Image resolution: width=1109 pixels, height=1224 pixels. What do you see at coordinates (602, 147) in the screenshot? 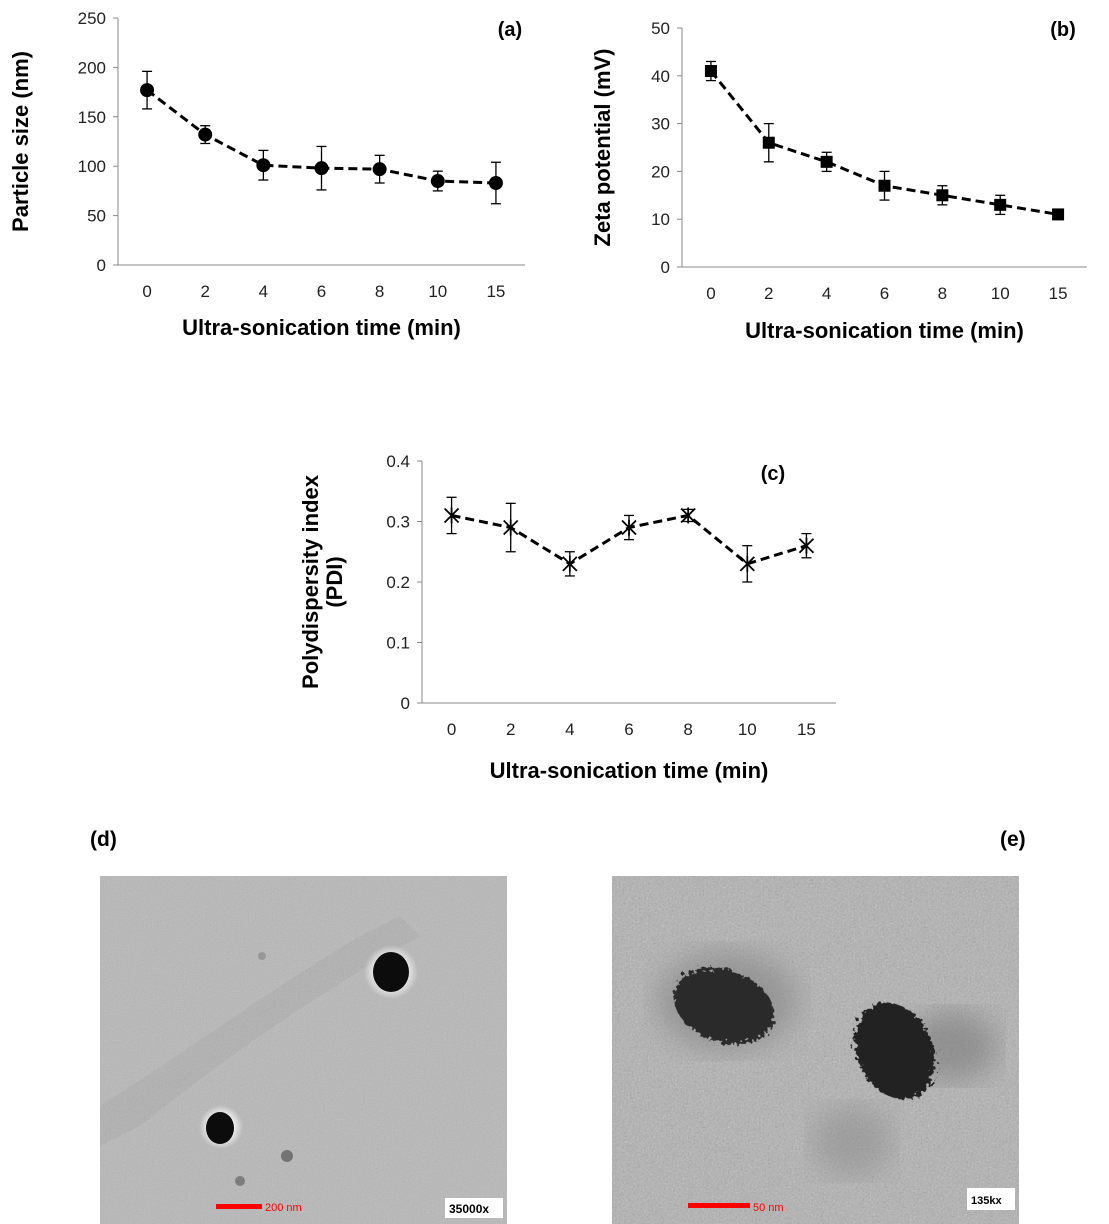
I see `y-axis-label: Zeta potential (mV)` at bounding box center [602, 147].